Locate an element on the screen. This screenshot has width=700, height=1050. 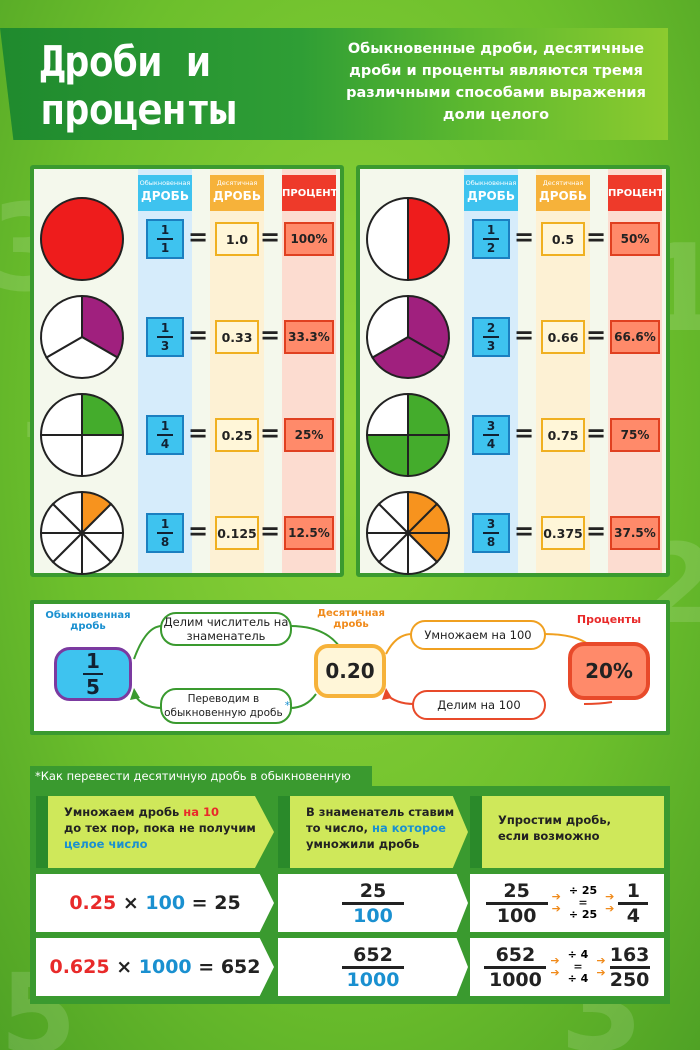
example2-multiply: 0.625 × 1000 = 652 is located at coordinates (155, 967).